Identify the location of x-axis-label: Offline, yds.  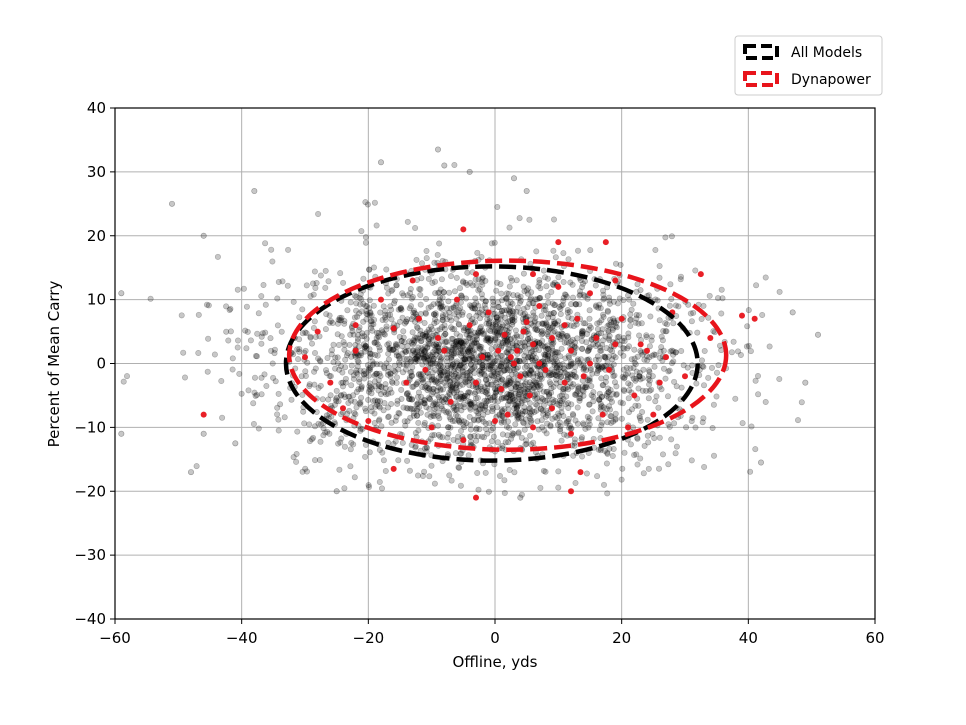
(495, 662).